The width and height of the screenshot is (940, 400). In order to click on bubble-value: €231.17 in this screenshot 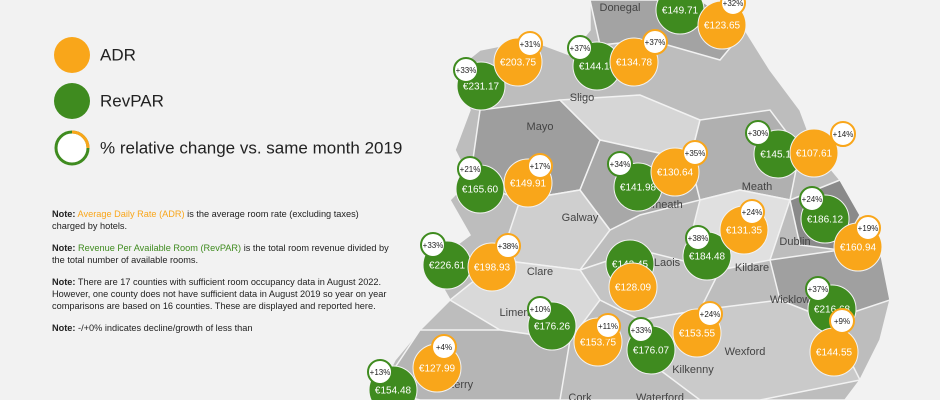, I will do `click(481, 87)`.